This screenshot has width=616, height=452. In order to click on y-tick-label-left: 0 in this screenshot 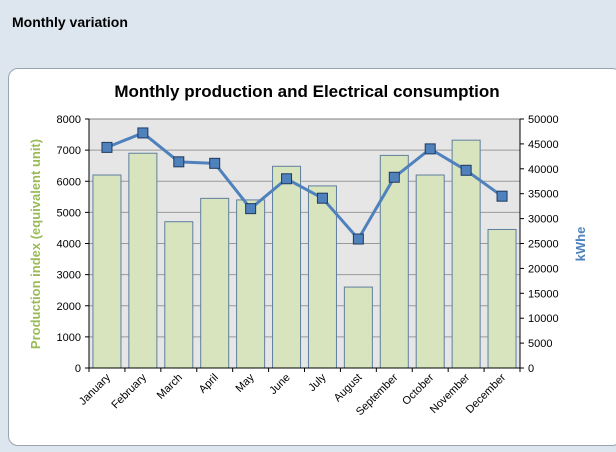, I will do `click(78, 369)`.